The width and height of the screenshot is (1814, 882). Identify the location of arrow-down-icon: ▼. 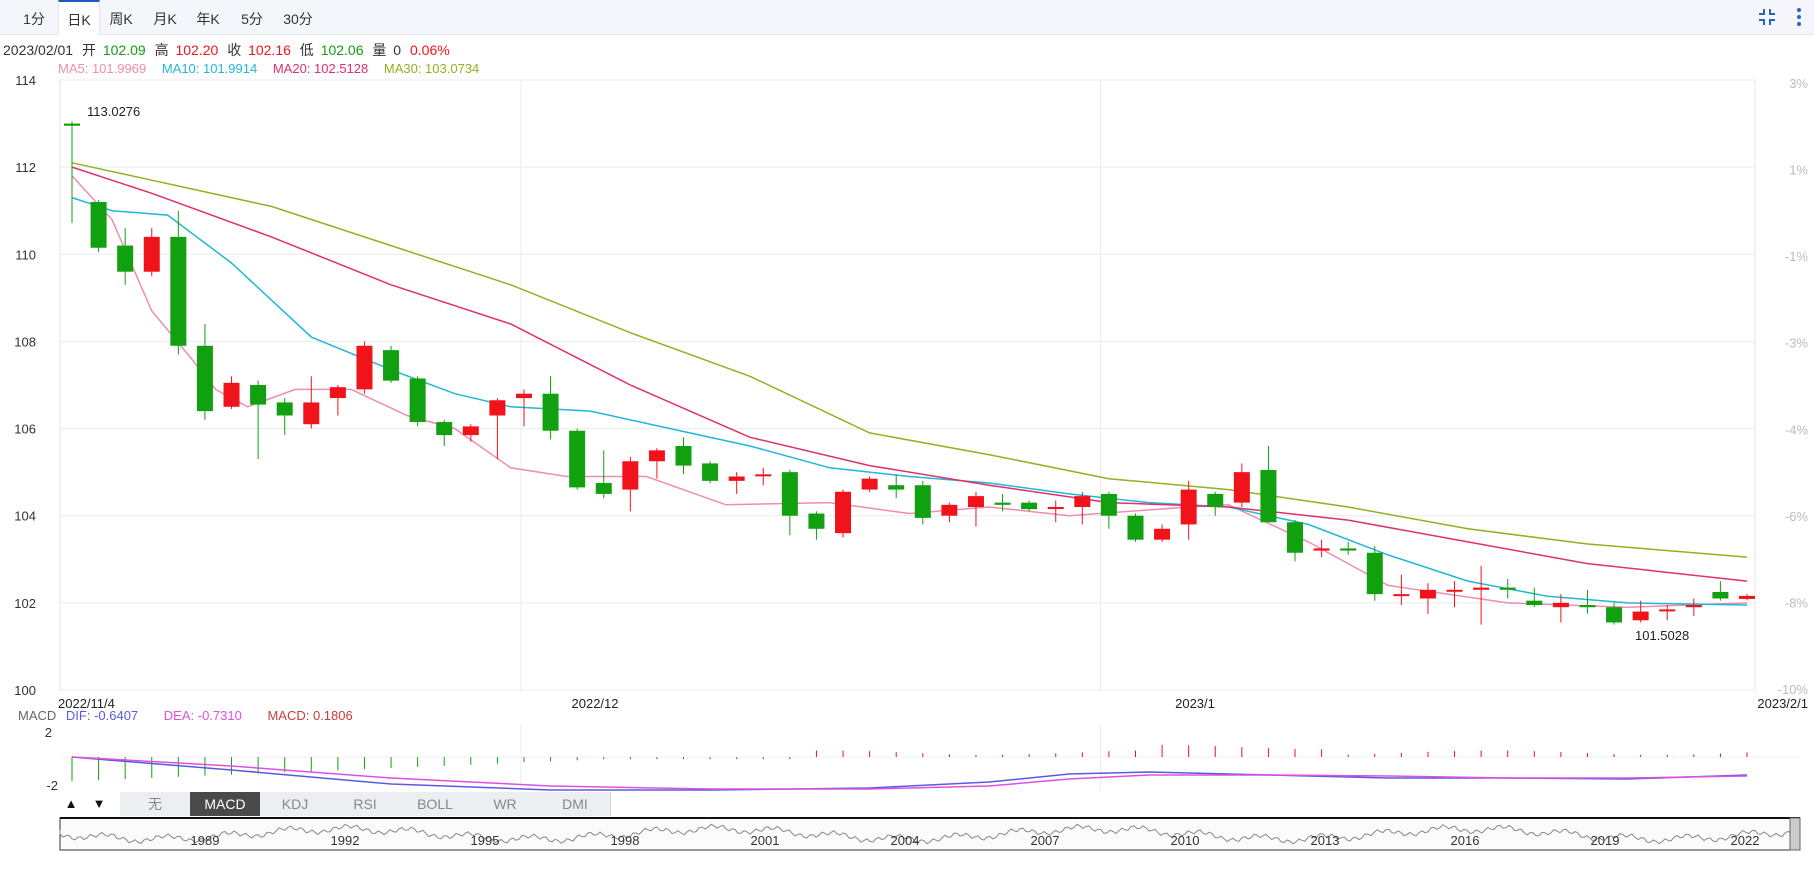
(99, 803).